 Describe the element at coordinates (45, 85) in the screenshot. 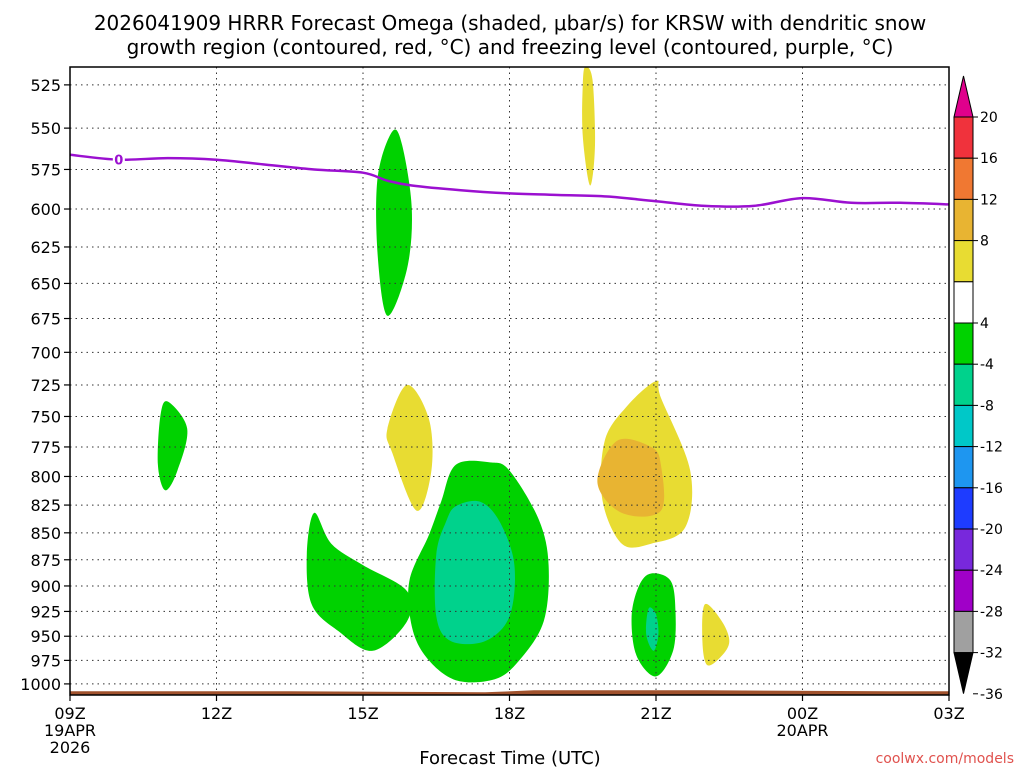

I see `y-tick-label: 525` at that location.